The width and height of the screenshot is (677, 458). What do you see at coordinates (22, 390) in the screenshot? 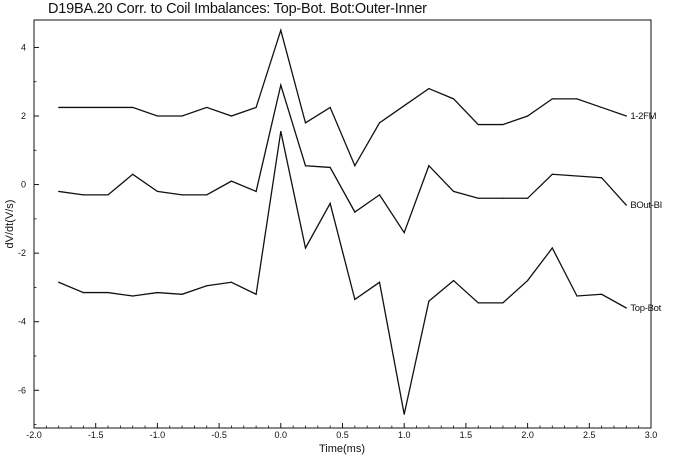
I see `y-tick-label: -6` at bounding box center [22, 390].